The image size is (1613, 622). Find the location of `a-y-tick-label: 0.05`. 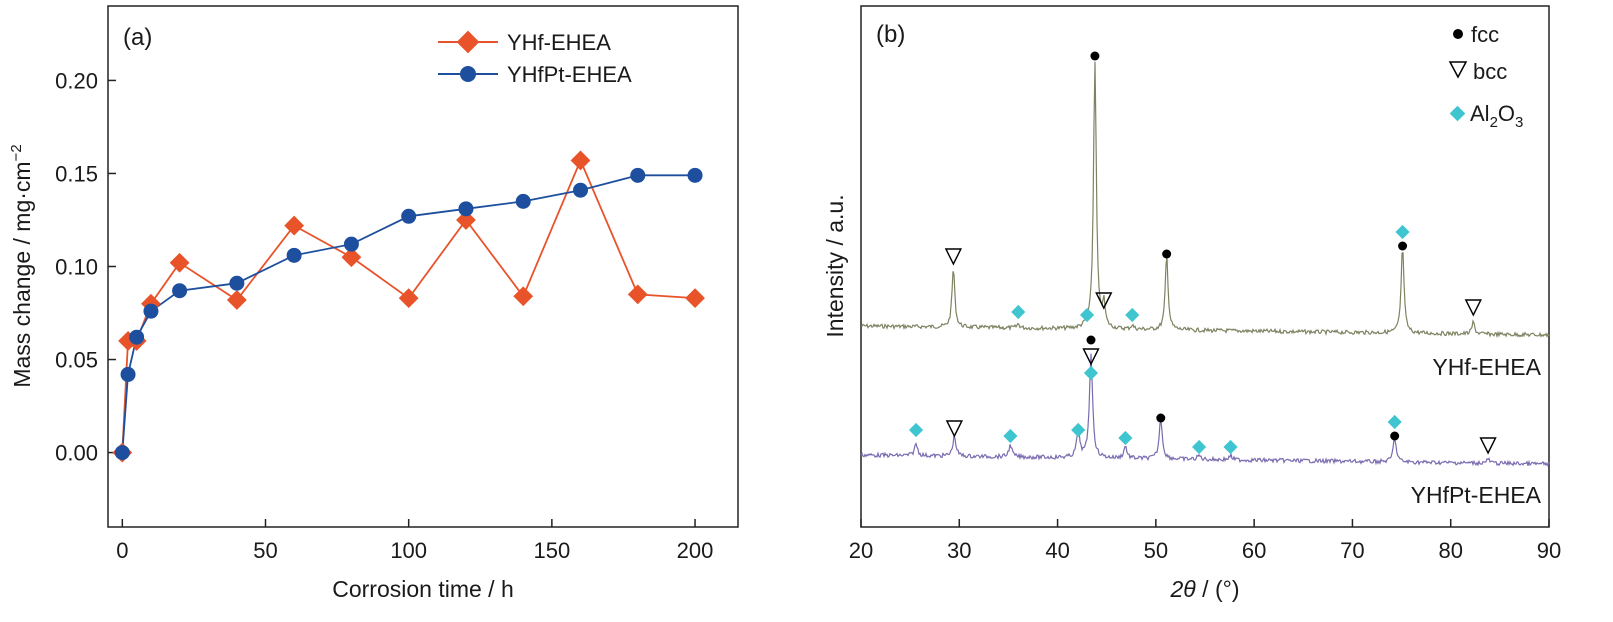

a-y-tick-label: 0.05 is located at coordinates (76, 360).